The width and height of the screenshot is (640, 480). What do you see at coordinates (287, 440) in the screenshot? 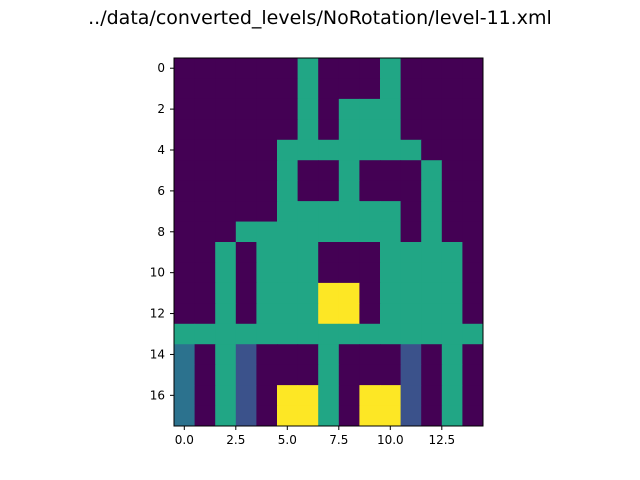
I see `x-tick-label: 5.0` at bounding box center [287, 440].